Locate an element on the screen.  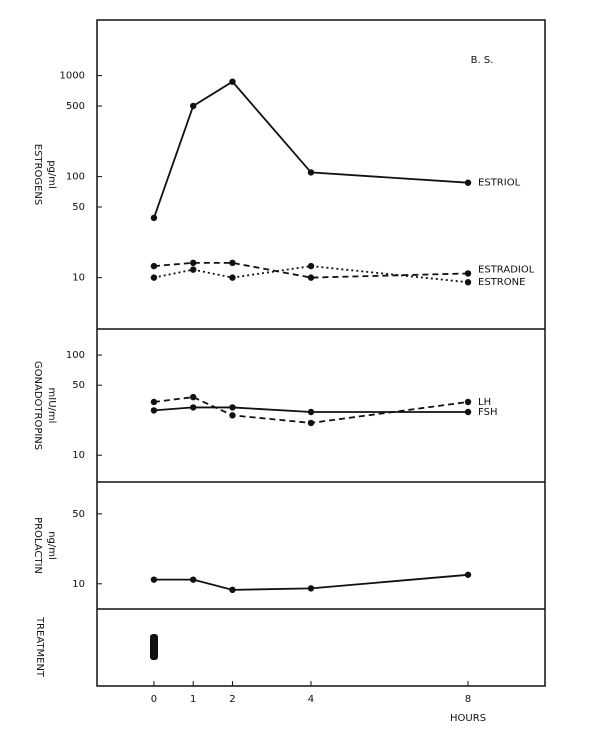
y-axis-label: ESTROGENS is located at coordinates (37, 175).